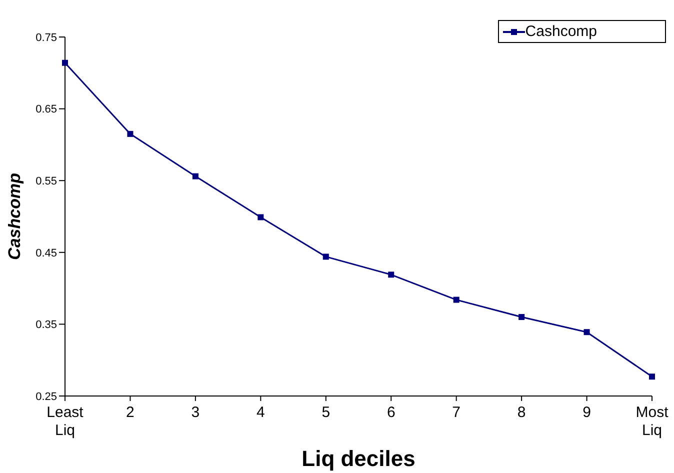  Describe the element at coordinates (46, 182) in the screenshot. I see `y-tick-label: 0.55` at that location.